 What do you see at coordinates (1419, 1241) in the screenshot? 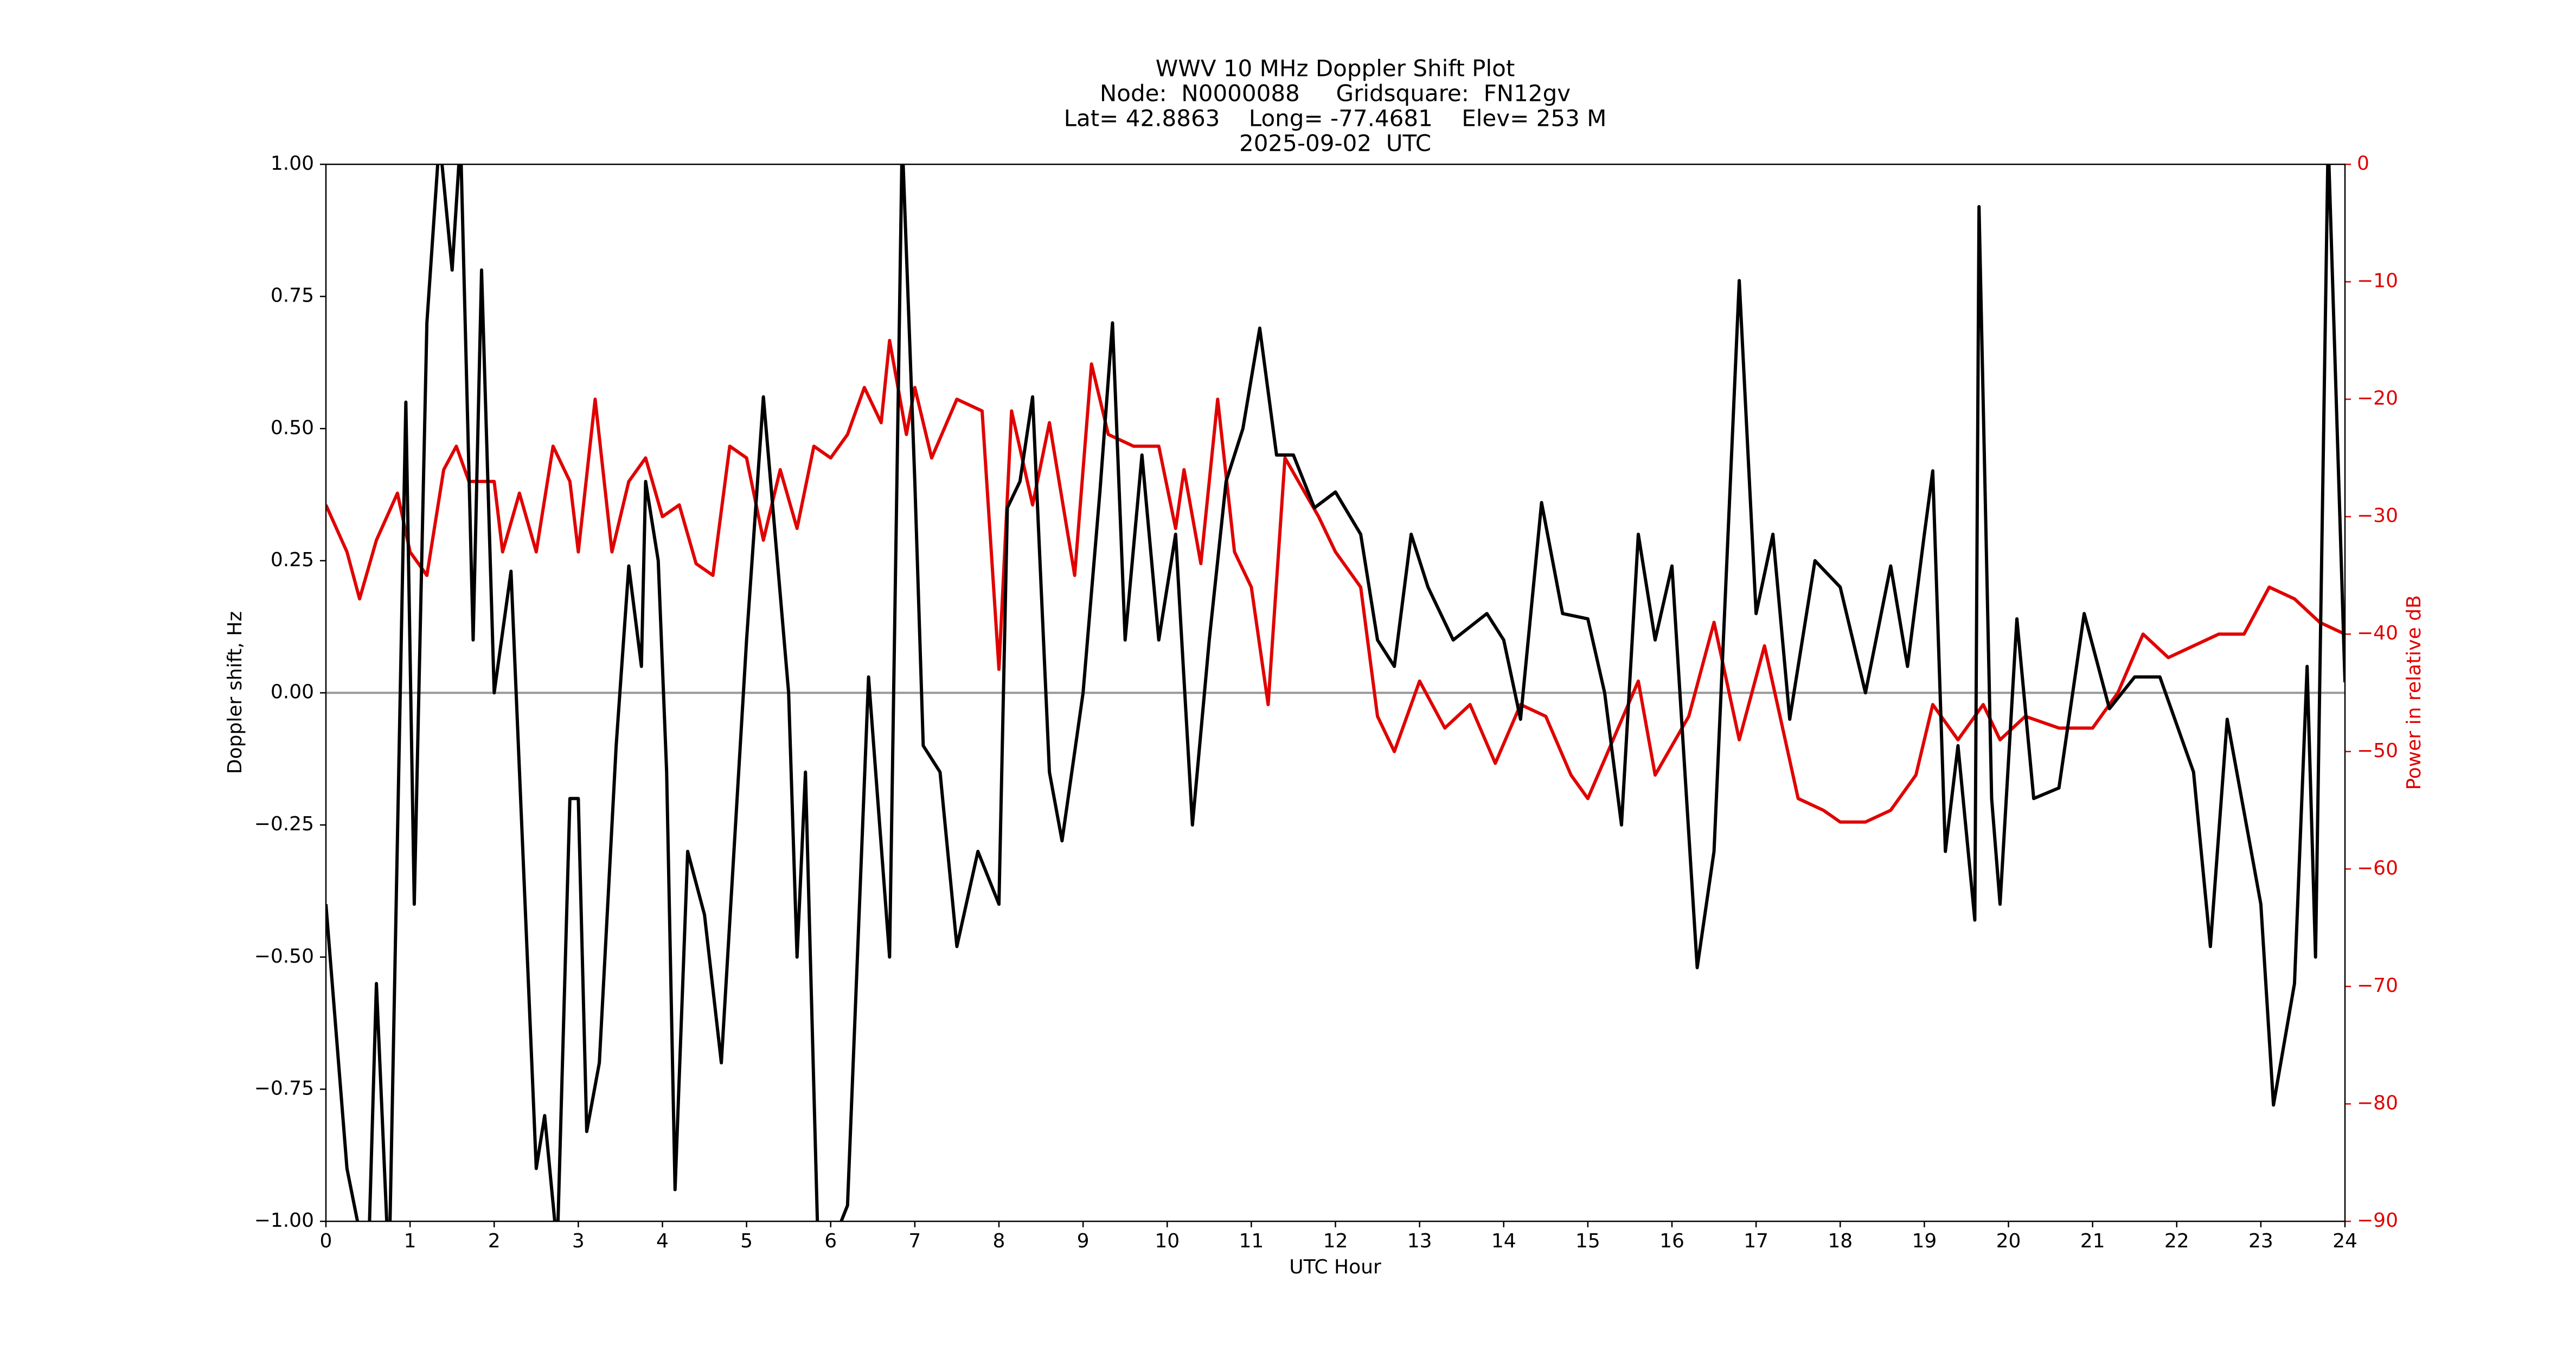
I see `x-tick-label: 13` at bounding box center [1419, 1241].